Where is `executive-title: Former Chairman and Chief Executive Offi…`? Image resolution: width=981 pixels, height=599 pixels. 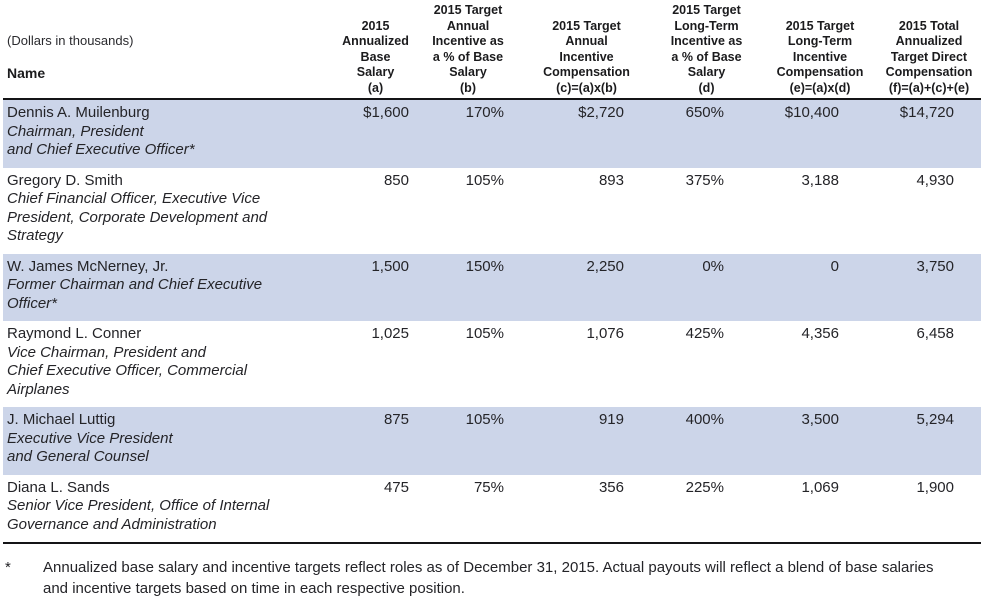 executive-title: Former Chairman and Chief Executive Offi… is located at coordinates (135, 294).